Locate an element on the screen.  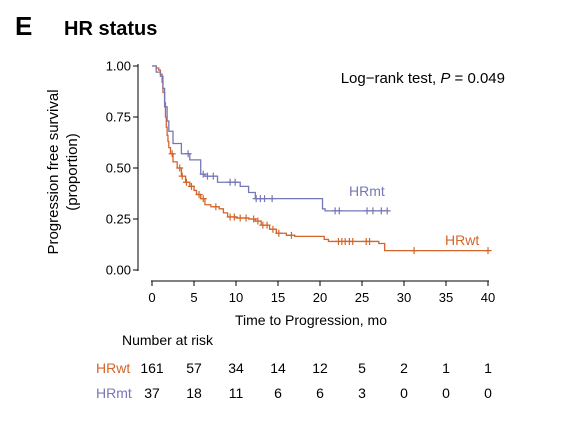
hrmt-risk-count: 37 is located at coordinates (152, 393).